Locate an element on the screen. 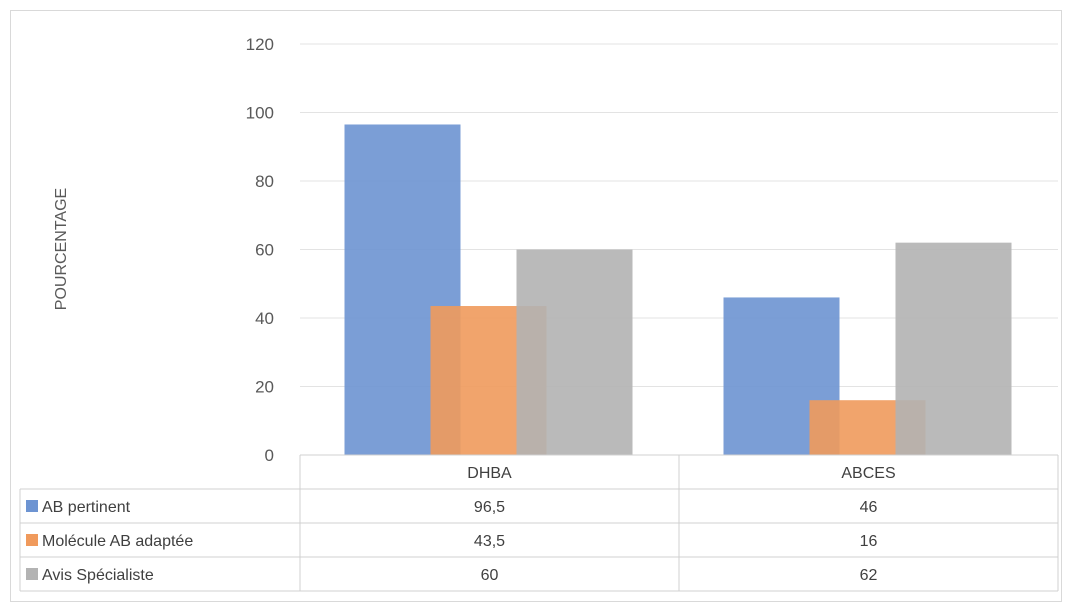 The height and width of the screenshot is (609, 1074). y-tick-label: 60 is located at coordinates (264, 250).